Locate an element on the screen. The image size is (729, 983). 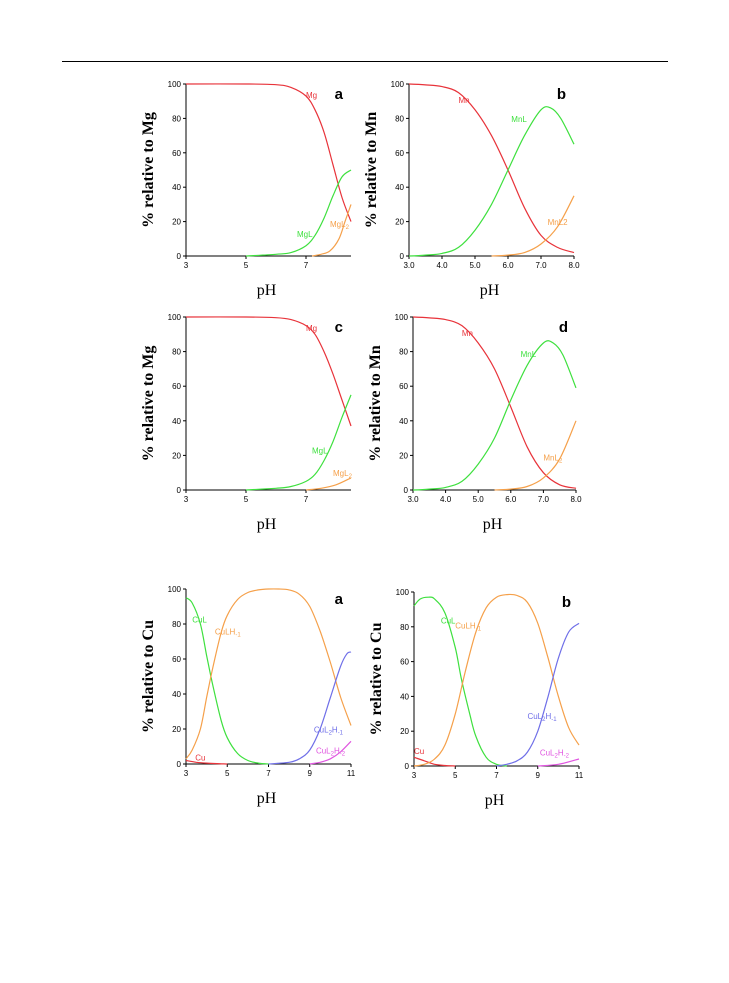
series-line-mn is located at coordinates (491, 168).